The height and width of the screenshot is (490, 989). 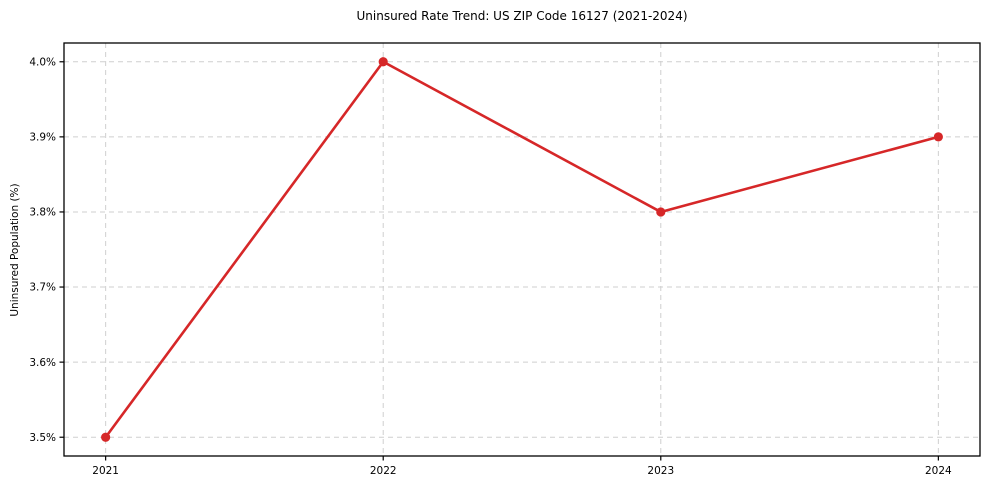 I want to click on x-tick-label: 2022, so click(x=383, y=471).